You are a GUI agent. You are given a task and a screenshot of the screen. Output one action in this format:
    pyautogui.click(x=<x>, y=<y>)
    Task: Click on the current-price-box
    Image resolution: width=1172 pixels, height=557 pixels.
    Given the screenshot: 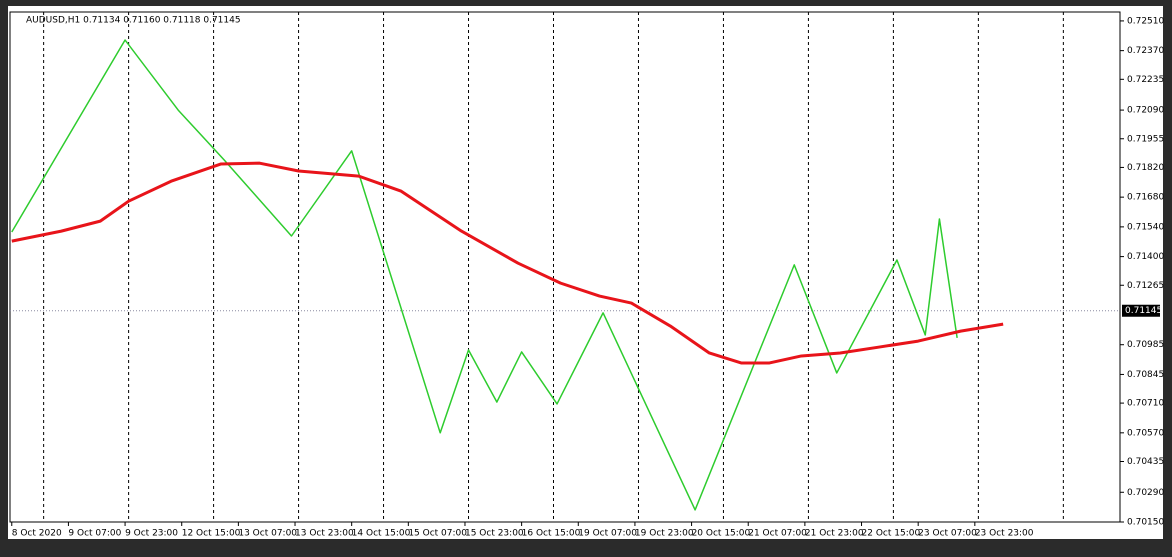 What is the action you would take?
    pyautogui.click(x=1141, y=310)
    